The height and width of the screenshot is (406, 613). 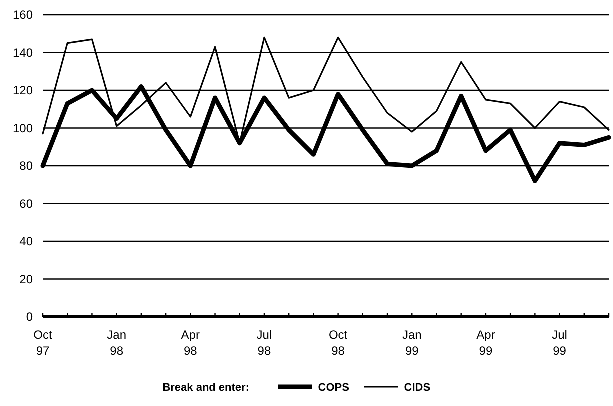 What do you see at coordinates (560, 343) in the screenshot?
I see `x-tick-label: Jul 99` at bounding box center [560, 343].